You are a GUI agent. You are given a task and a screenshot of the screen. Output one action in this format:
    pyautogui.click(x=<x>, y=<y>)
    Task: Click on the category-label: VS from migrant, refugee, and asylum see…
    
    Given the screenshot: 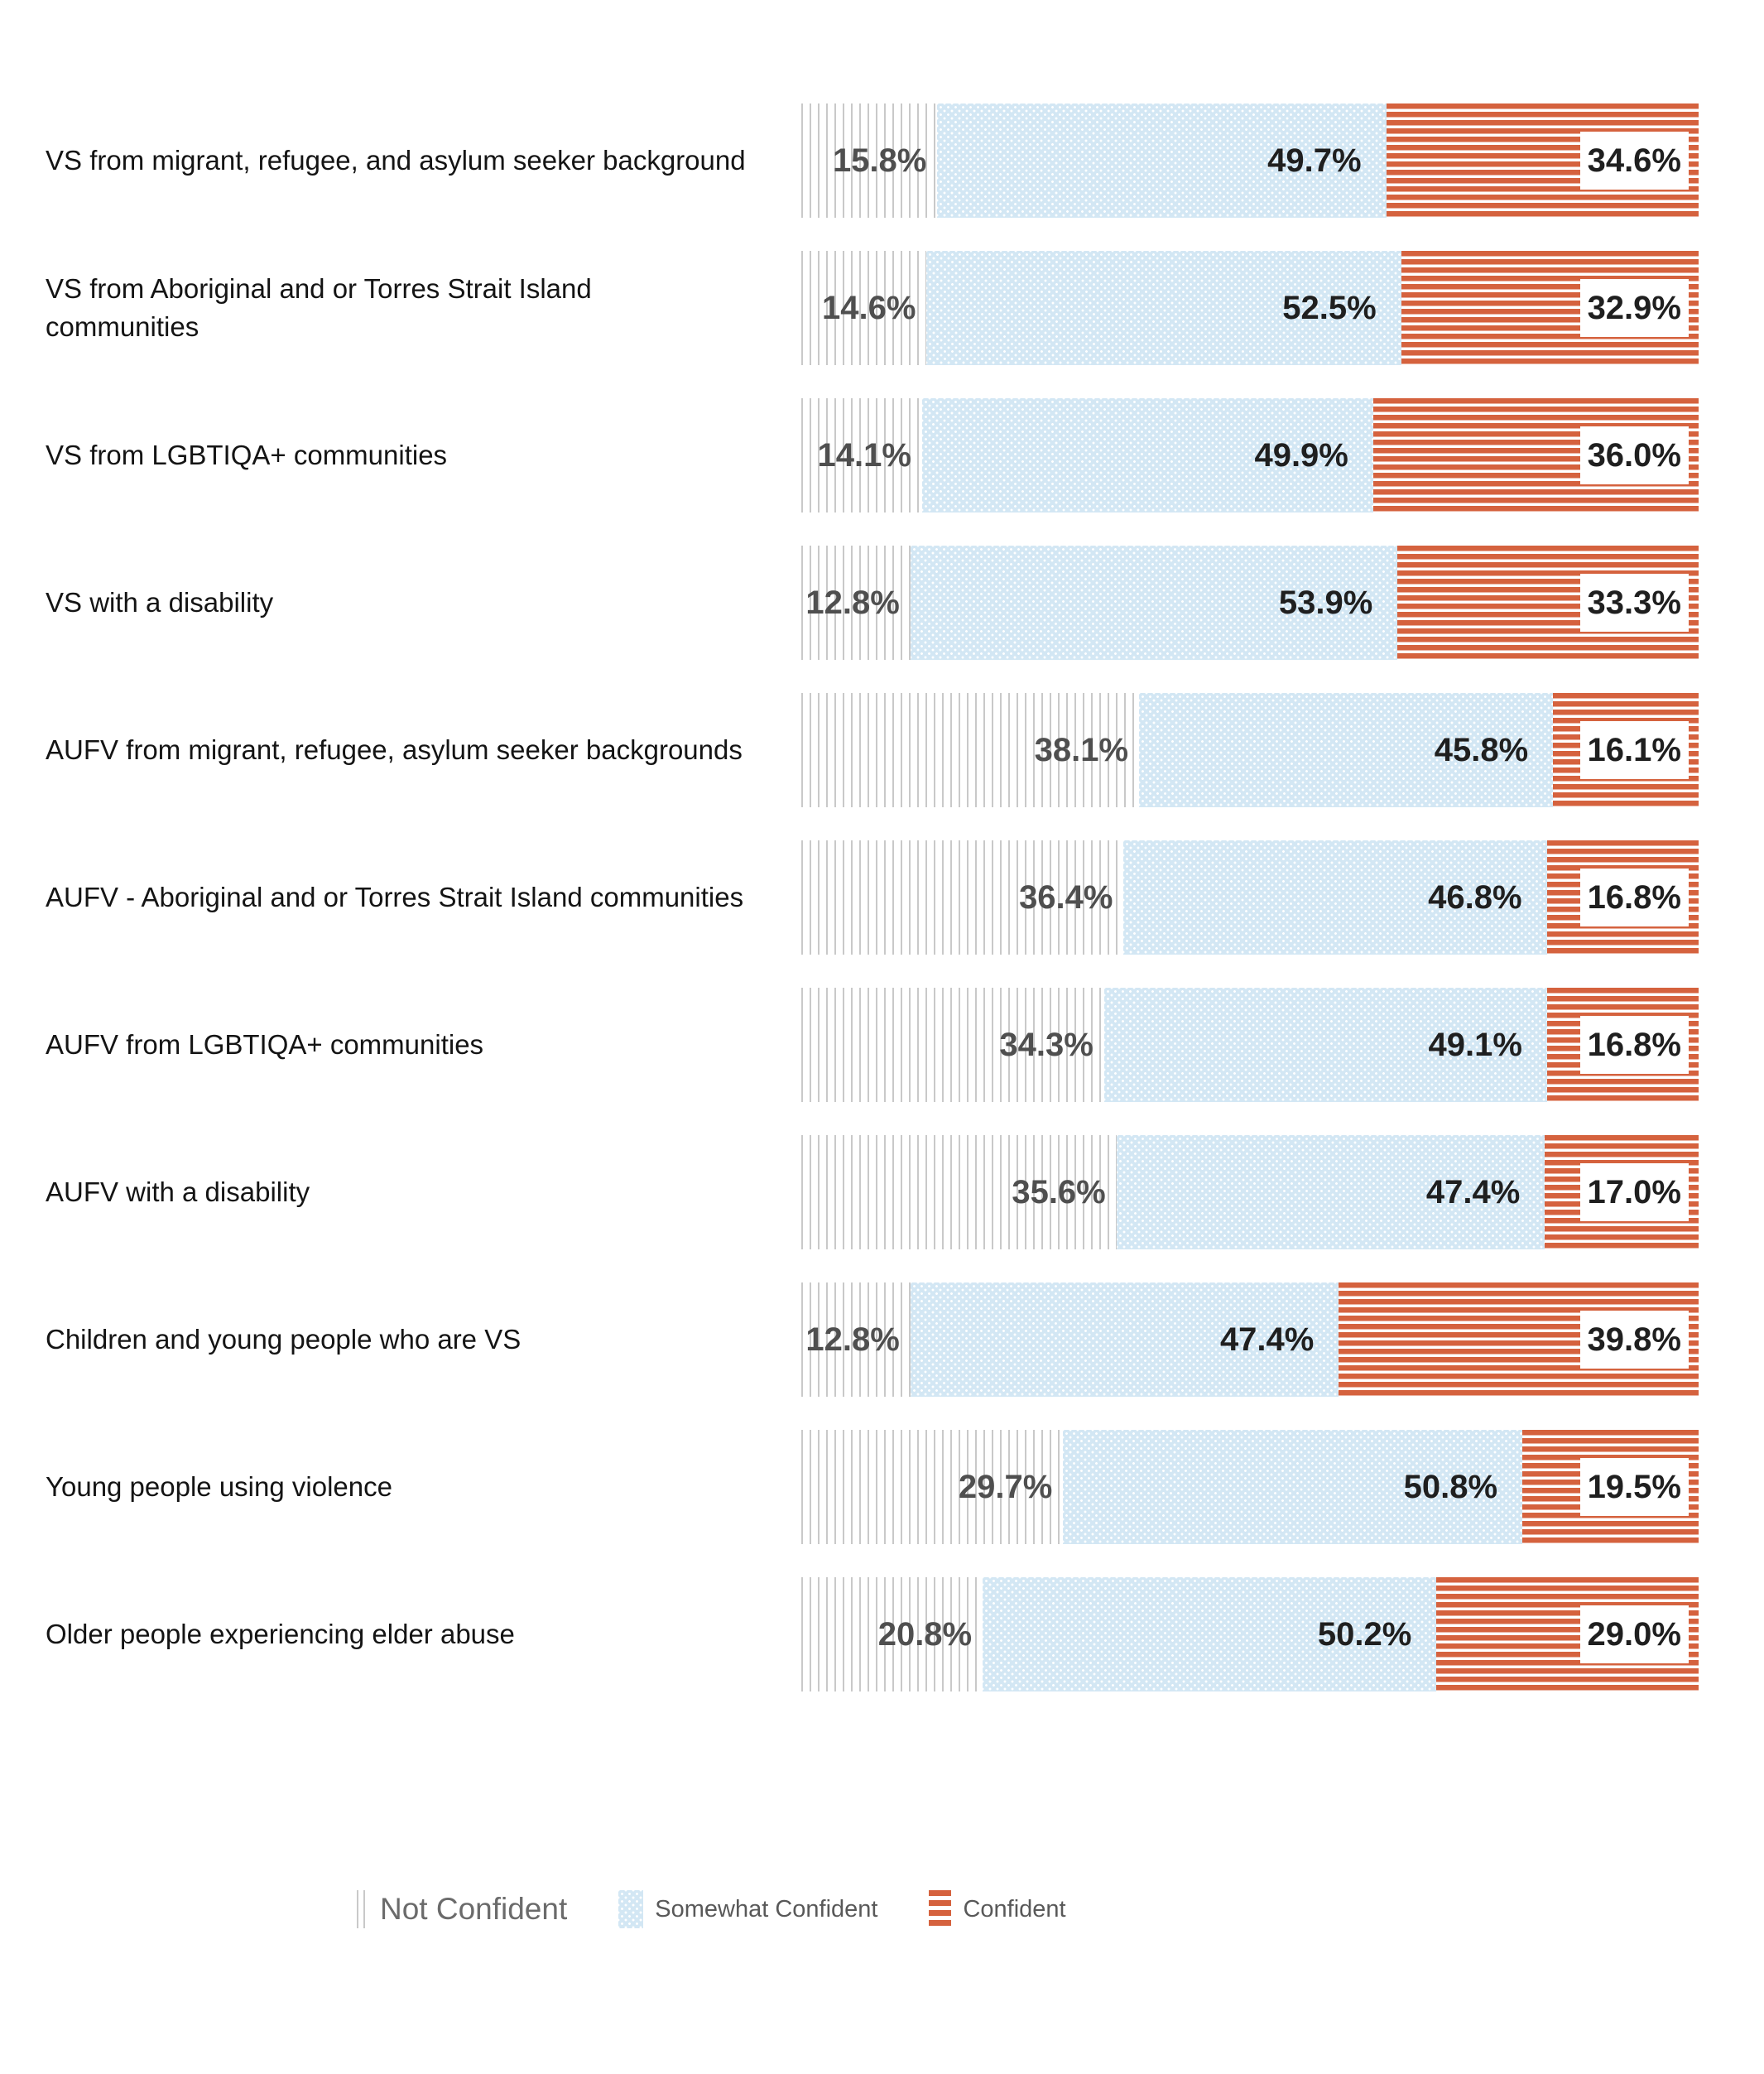 What is the action you would take?
    pyautogui.click(x=396, y=160)
    